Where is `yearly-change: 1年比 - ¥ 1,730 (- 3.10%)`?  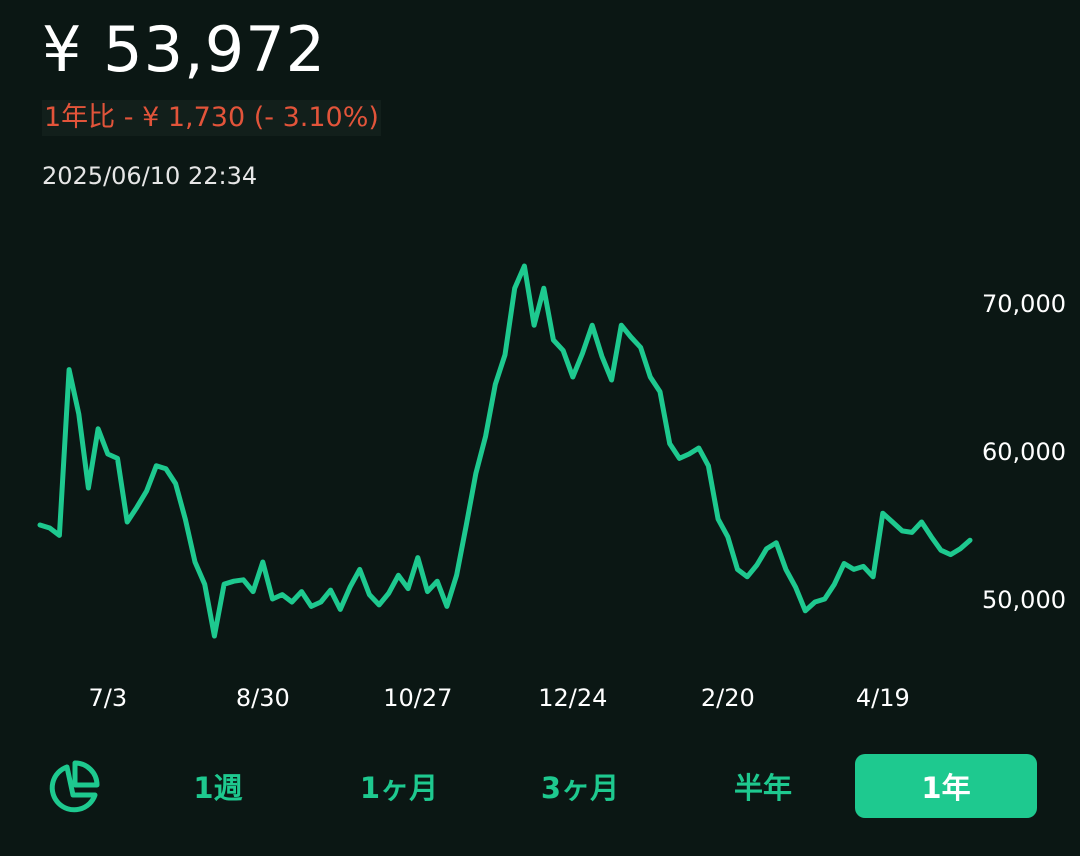 yearly-change: 1年比 - ¥ 1,730 (- 3.10%) is located at coordinates (211, 118).